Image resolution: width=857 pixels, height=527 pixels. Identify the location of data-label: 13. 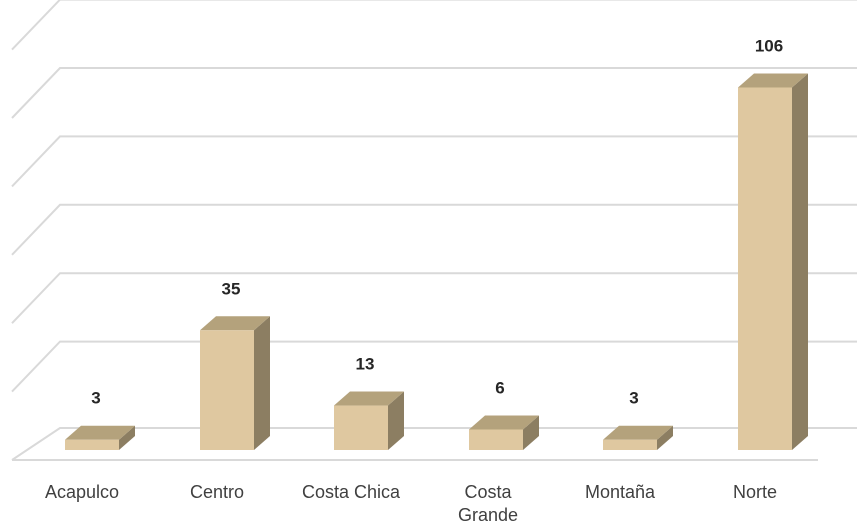
(365, 364).